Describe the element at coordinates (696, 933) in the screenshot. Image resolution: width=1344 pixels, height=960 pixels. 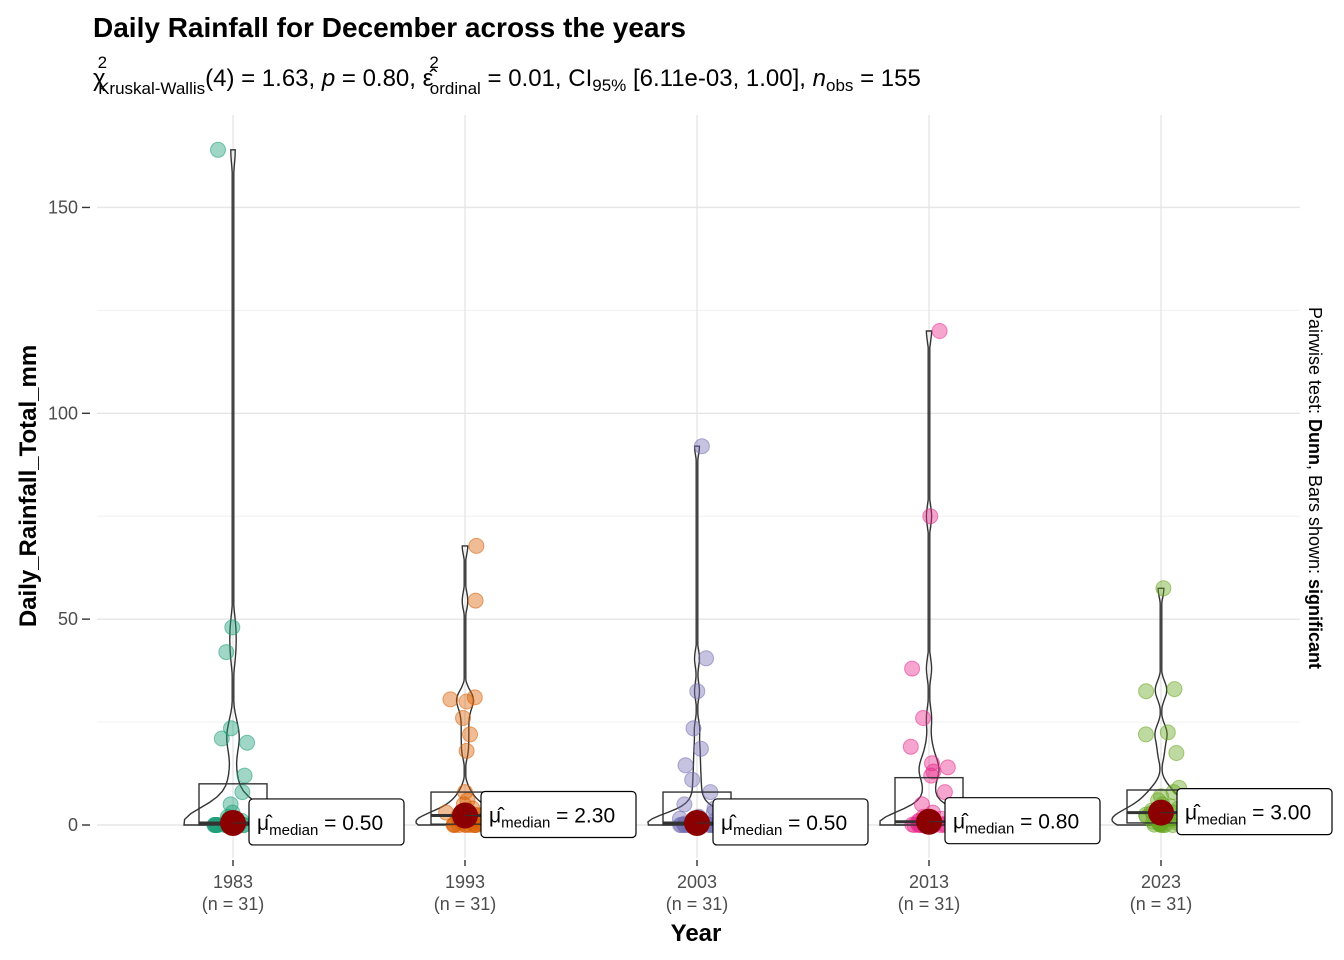
I see `x-axis-title: Year` at that location.